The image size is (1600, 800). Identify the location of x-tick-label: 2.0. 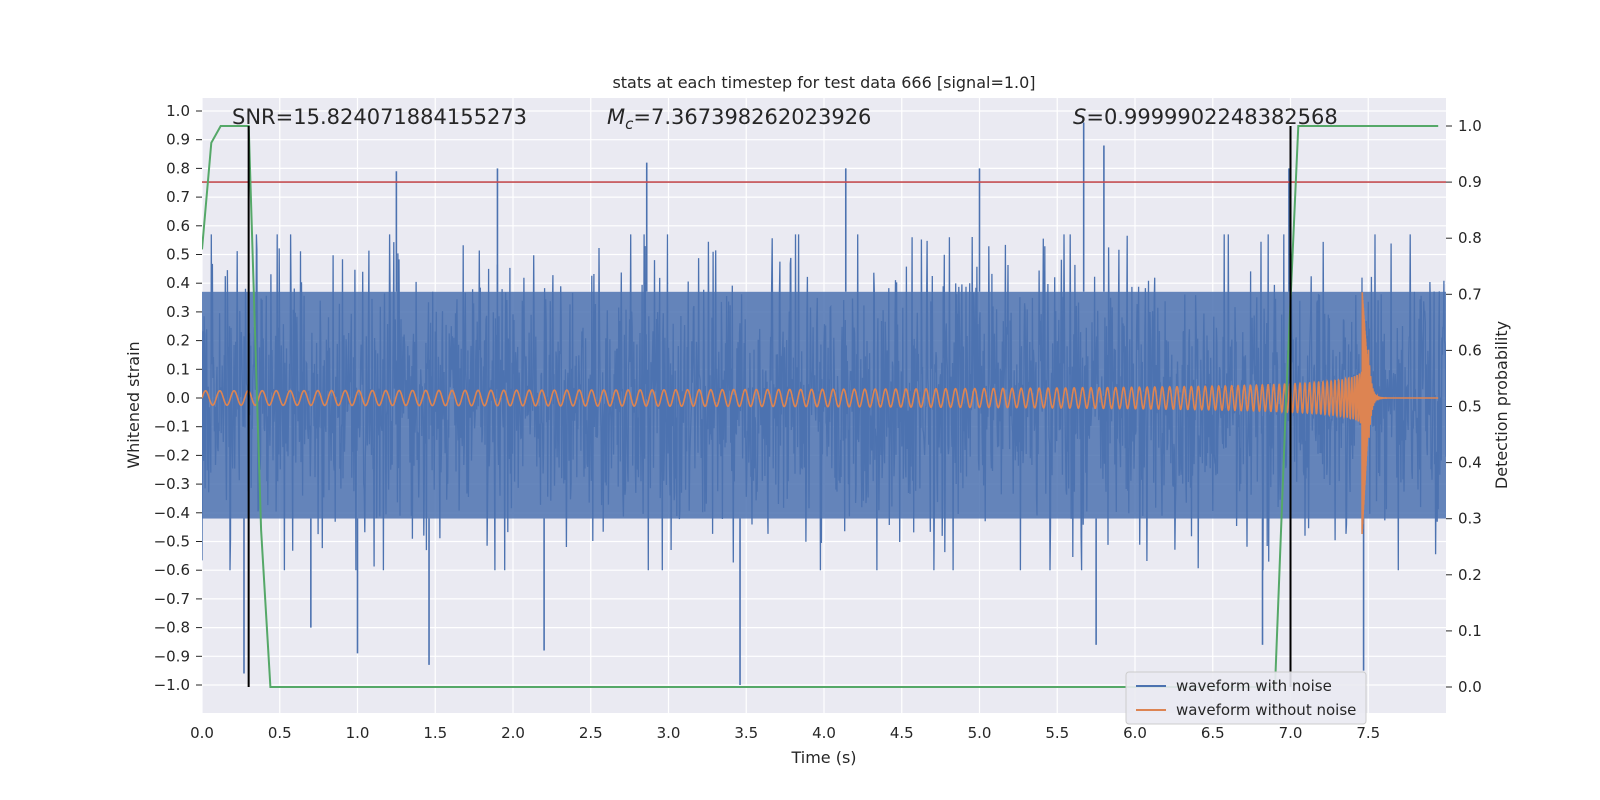
(513, 733).